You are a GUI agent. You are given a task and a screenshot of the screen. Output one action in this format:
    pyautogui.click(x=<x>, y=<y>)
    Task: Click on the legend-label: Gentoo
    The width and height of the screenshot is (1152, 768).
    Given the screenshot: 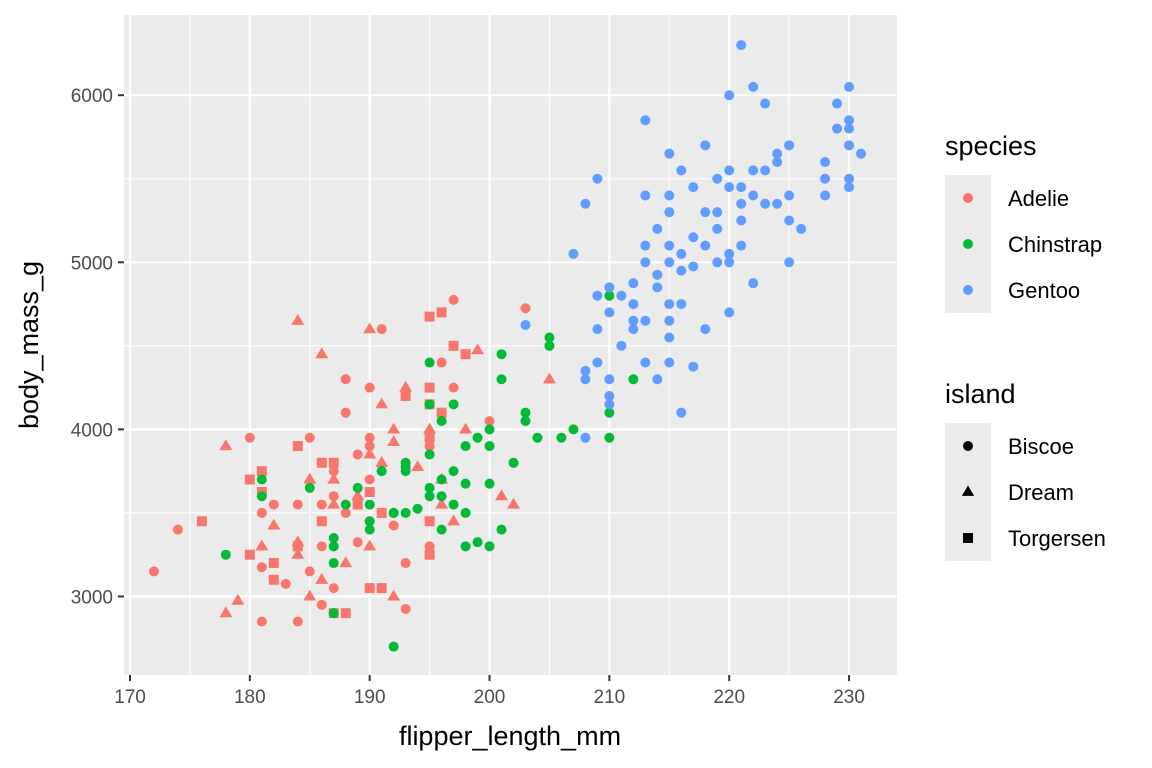 What is the action you would take?
    pyautogui.click(x=1044, y=290)
    